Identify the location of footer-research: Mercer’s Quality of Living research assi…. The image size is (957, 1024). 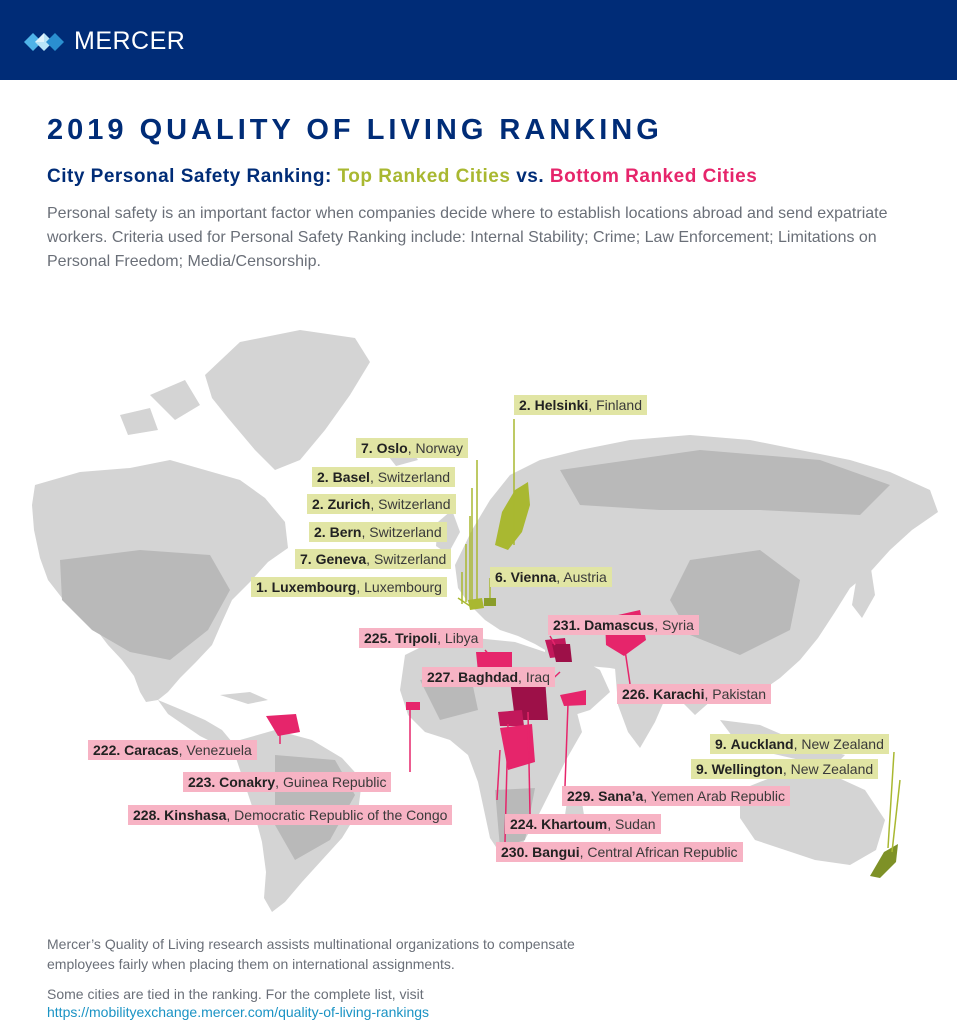
(311, 954).